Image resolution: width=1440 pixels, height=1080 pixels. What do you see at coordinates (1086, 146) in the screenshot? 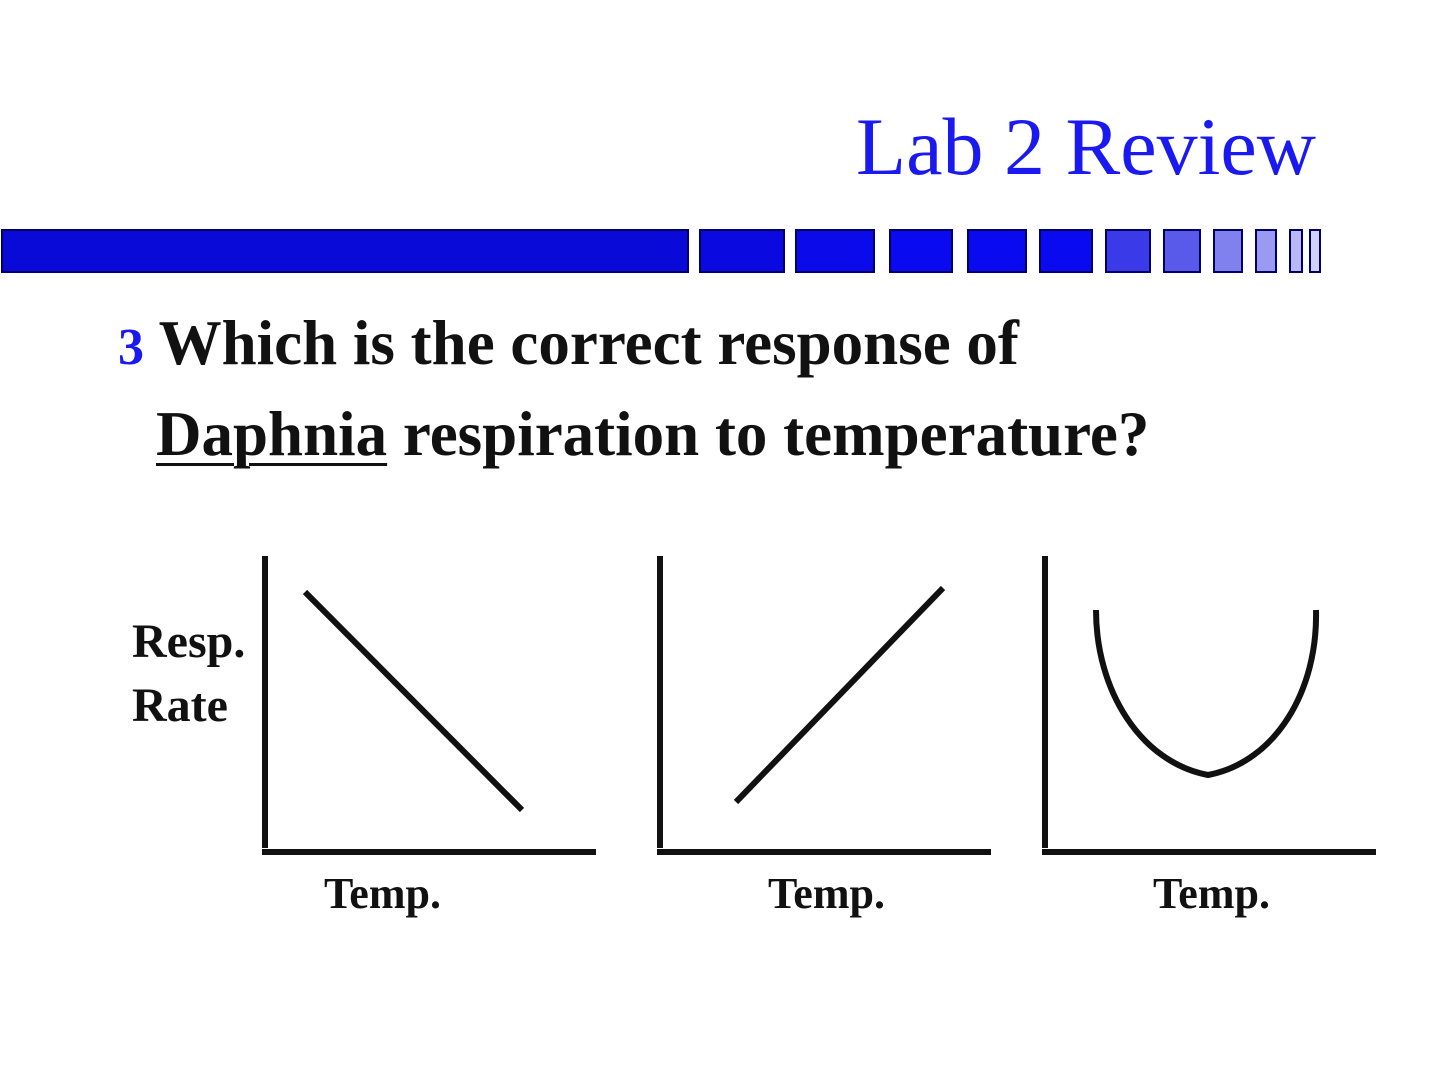
I see `slide-title: Lab 2 Review` at bounding box center [1086, 146].